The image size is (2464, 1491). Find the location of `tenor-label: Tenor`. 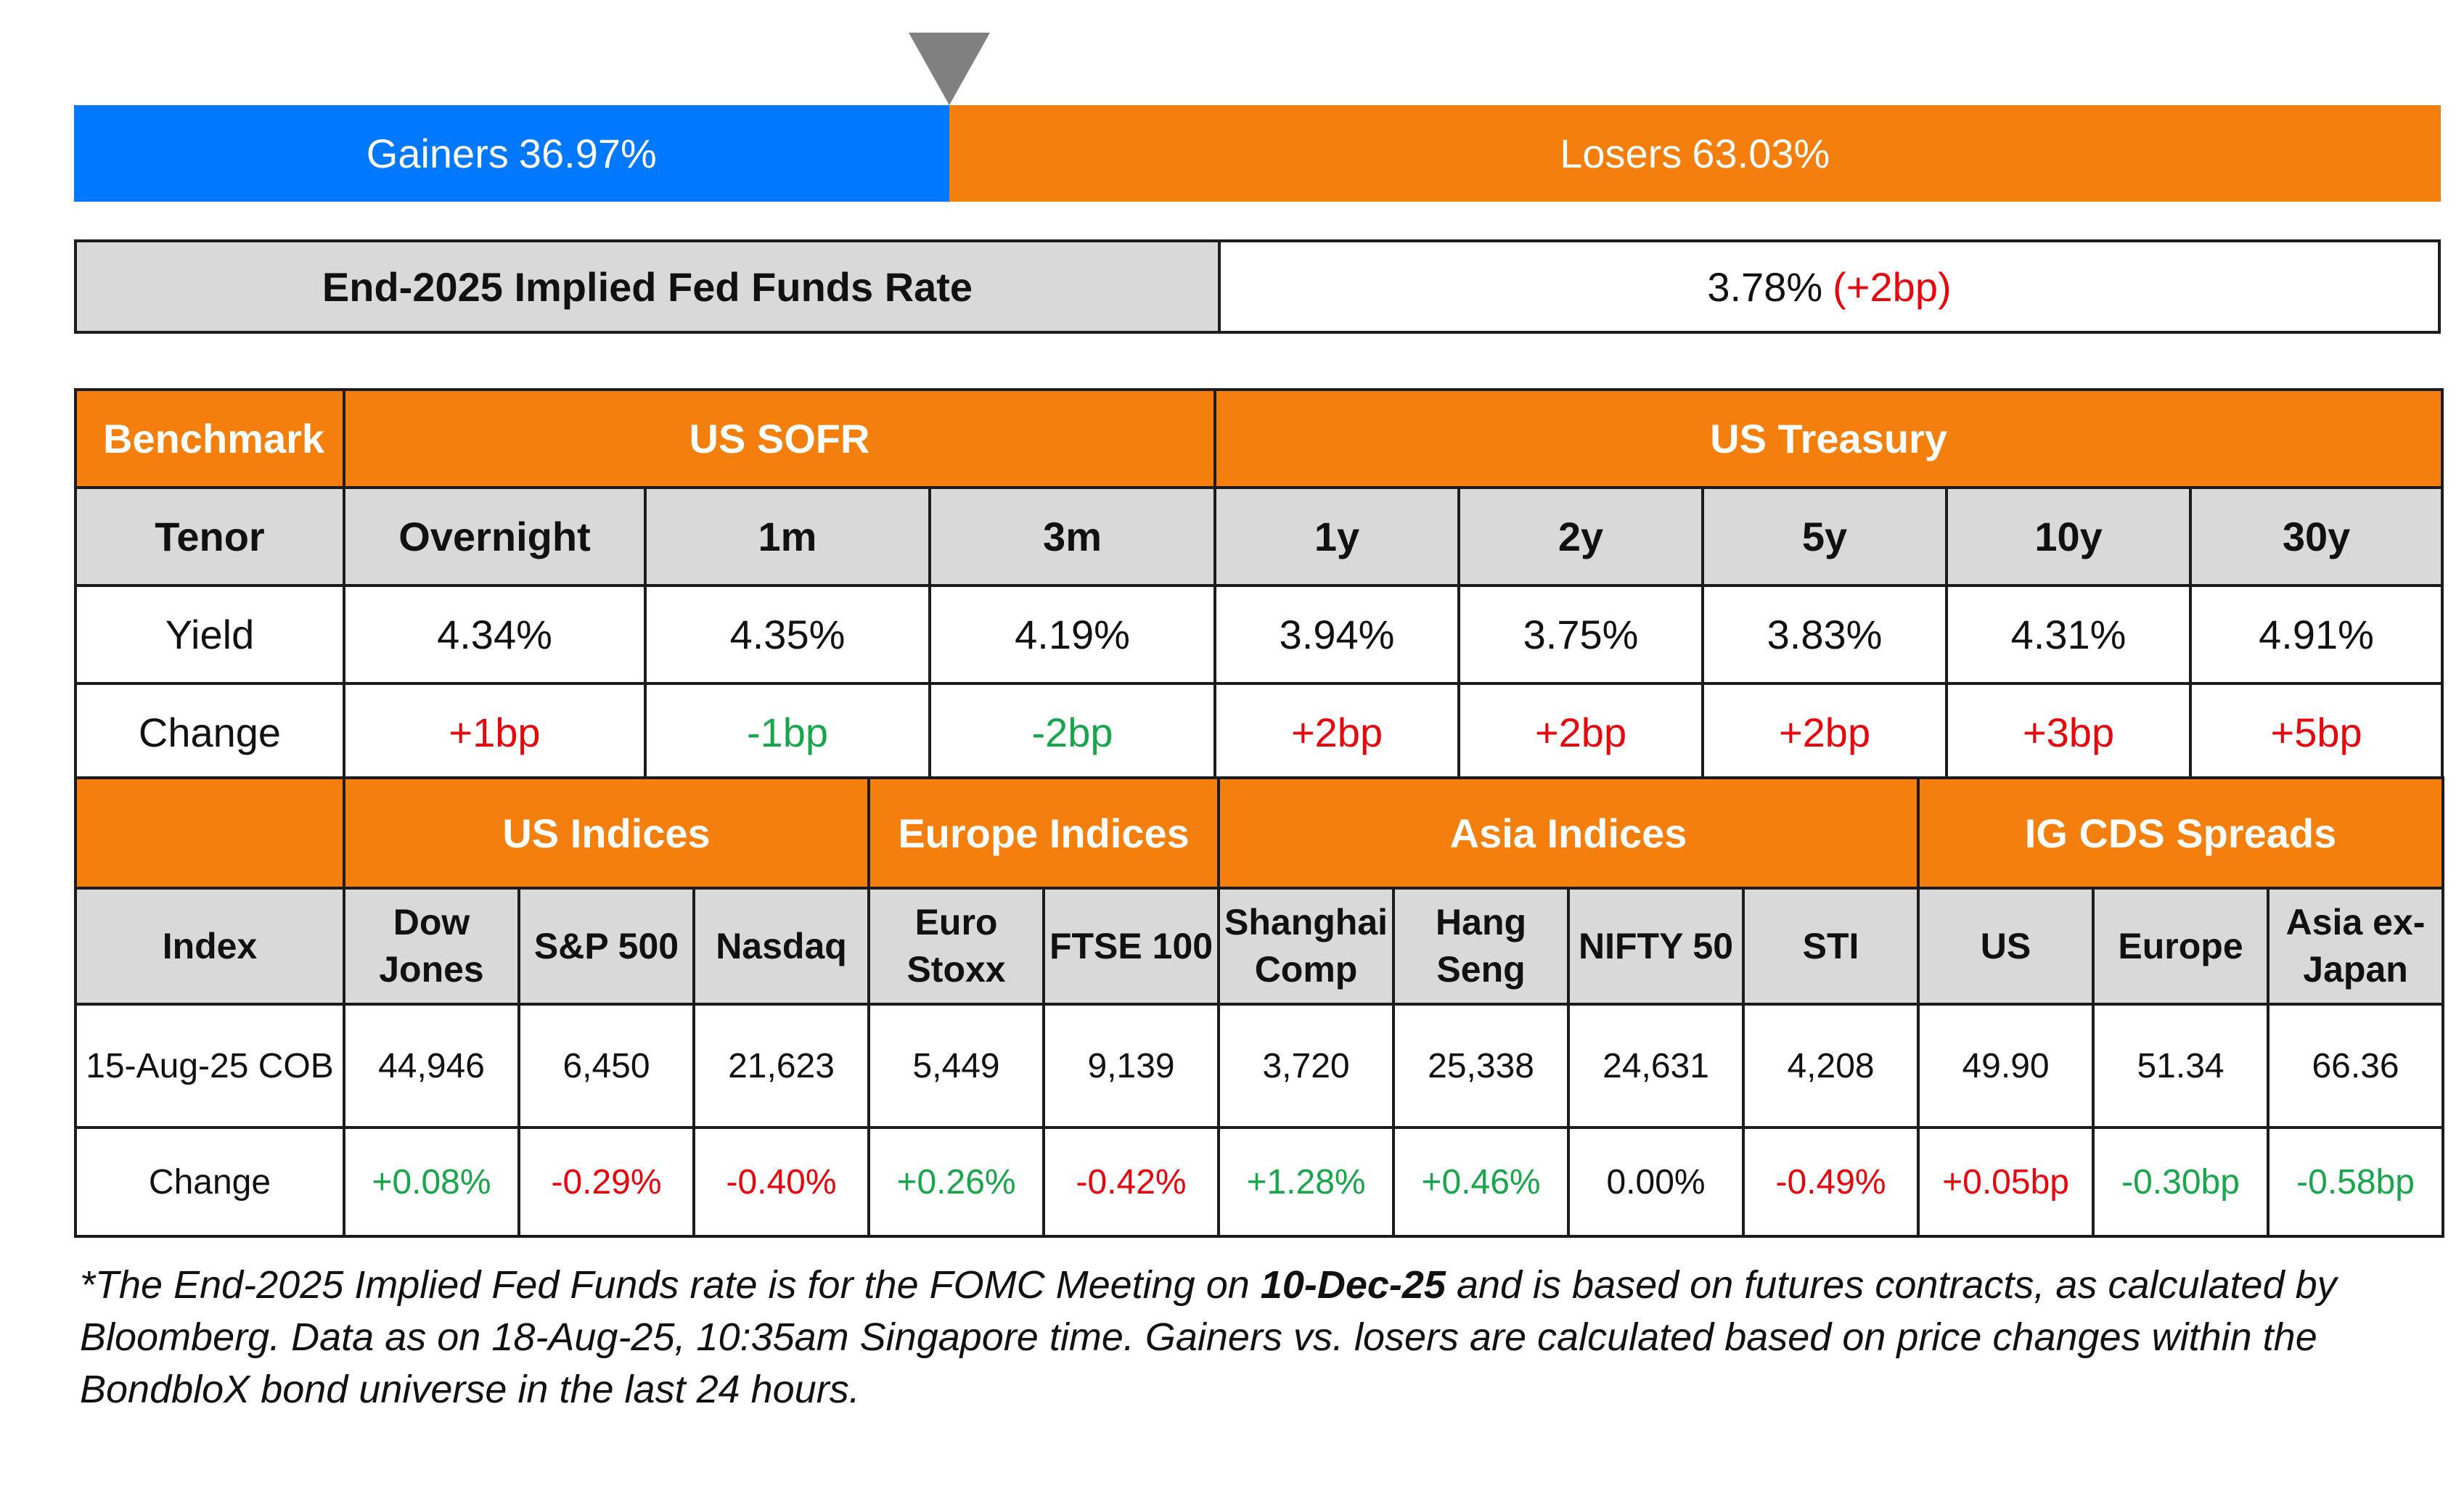

tenor-label: Tenor is located at coordinates (210, 536).